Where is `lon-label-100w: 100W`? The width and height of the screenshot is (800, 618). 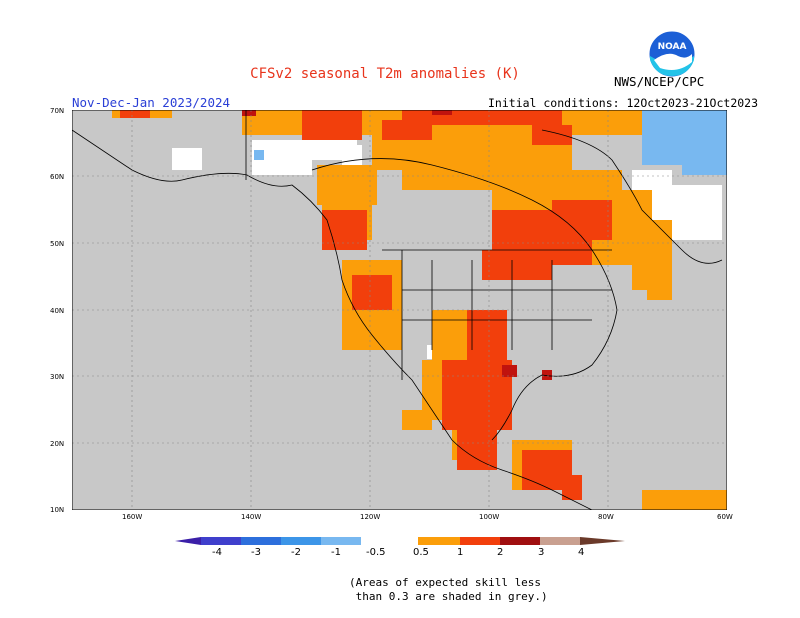
lon-label-100w: 100W is located at coordinates (489, 517).